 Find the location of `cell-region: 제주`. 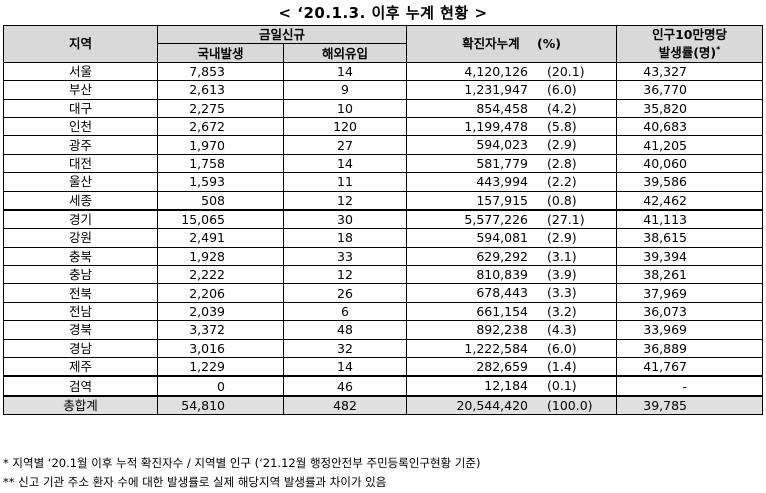

cell-region: 제주 is located at coordinates (80, 367).